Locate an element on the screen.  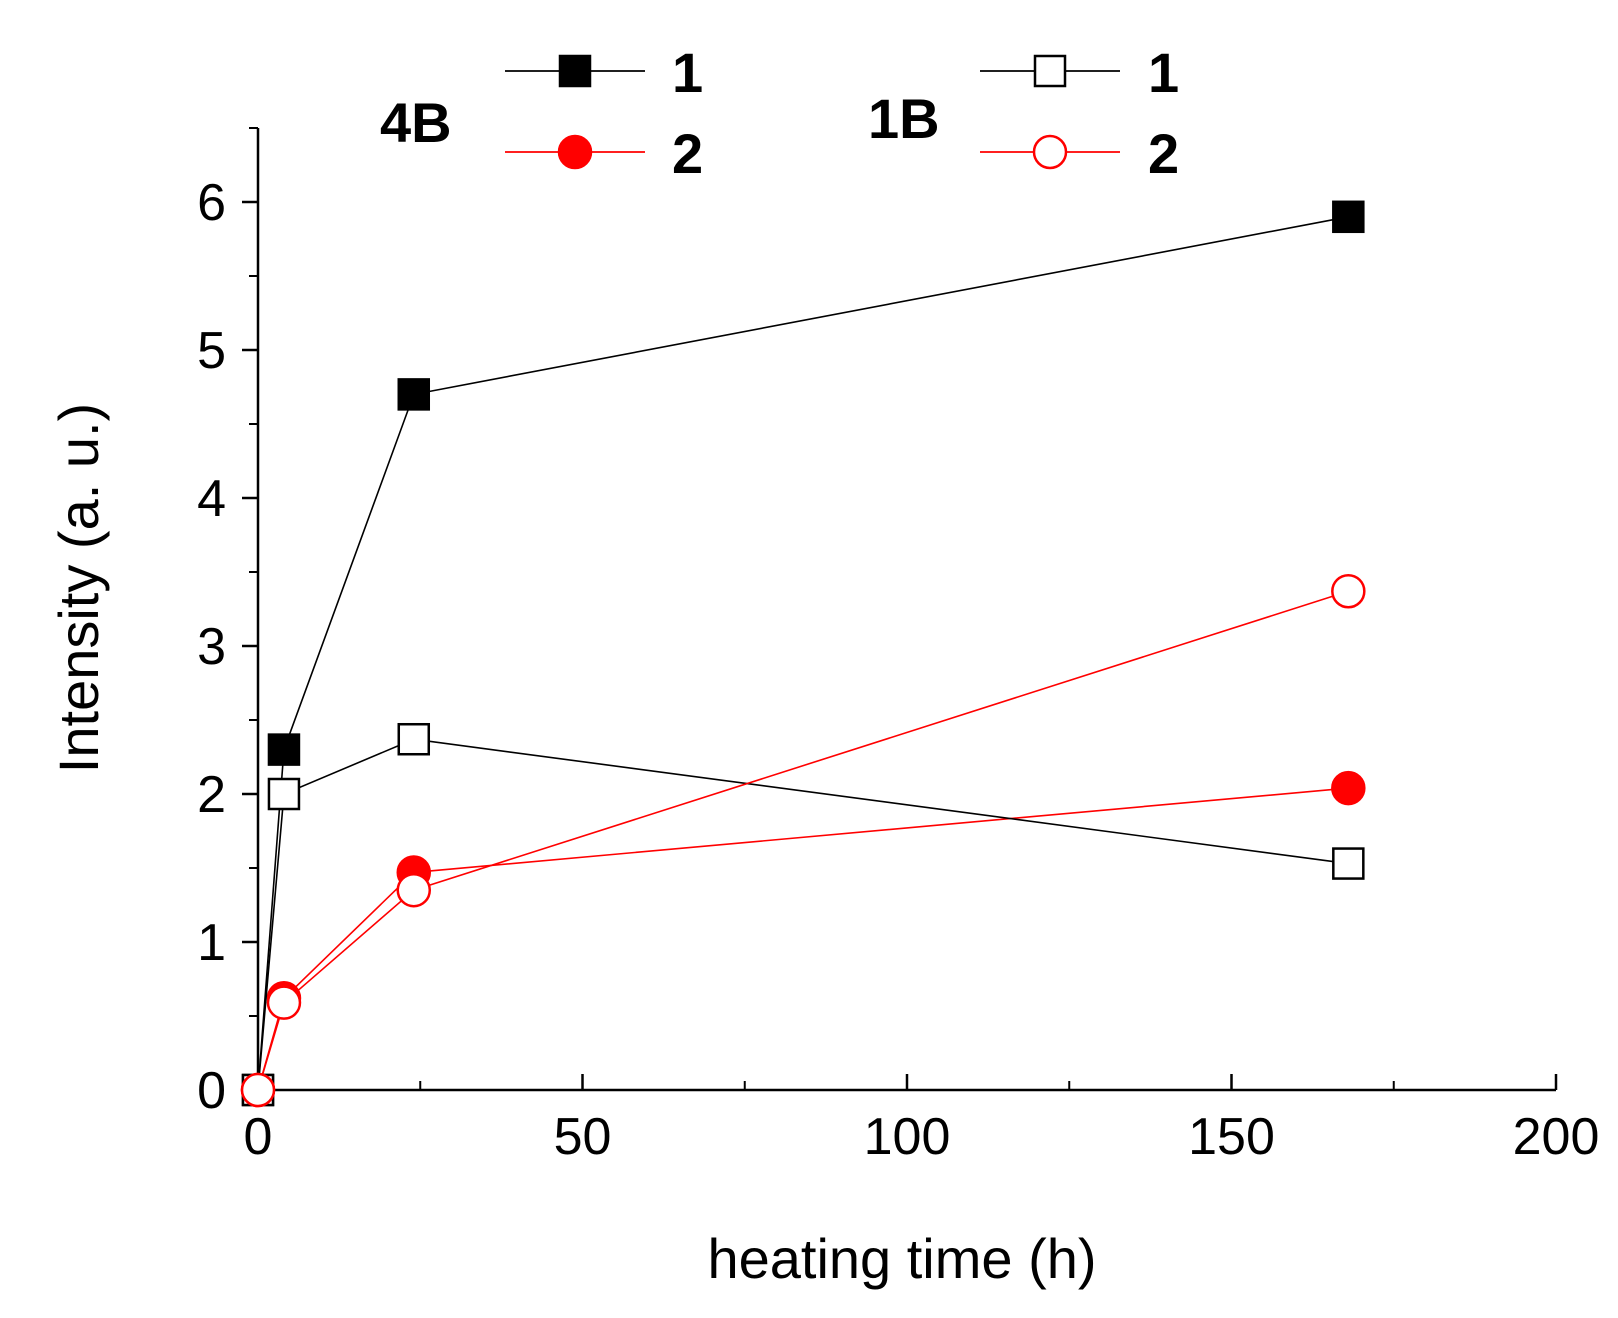
legend-label-4b-1: 1 is located at coordinates (687, 72).